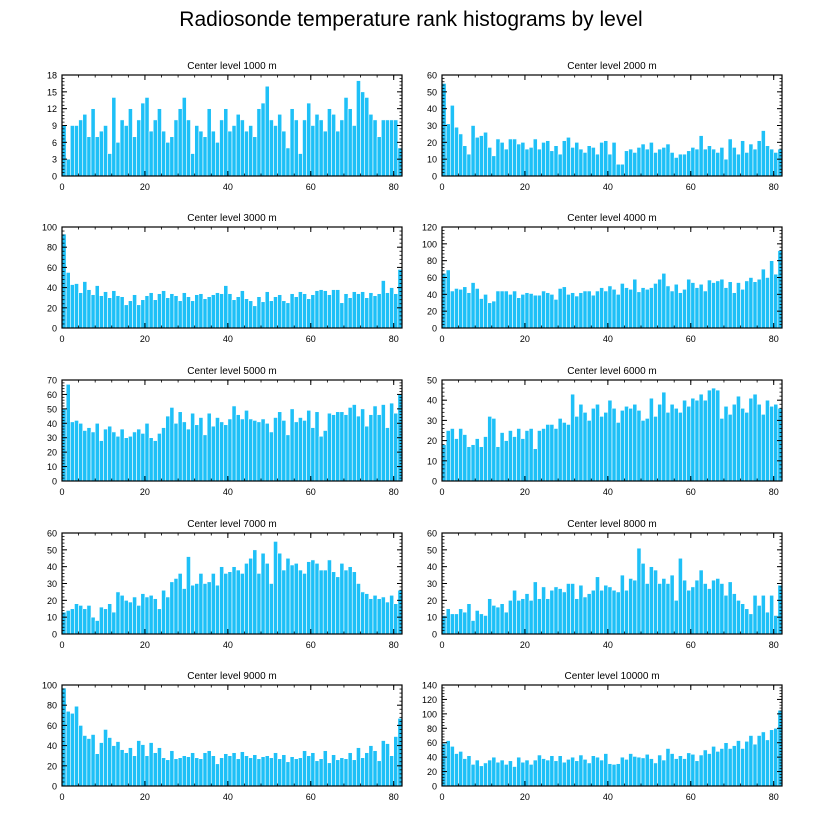  Describe the element at coordinates (52, 467) in the screenshot. I see `y-tick-label: 10` at that location.